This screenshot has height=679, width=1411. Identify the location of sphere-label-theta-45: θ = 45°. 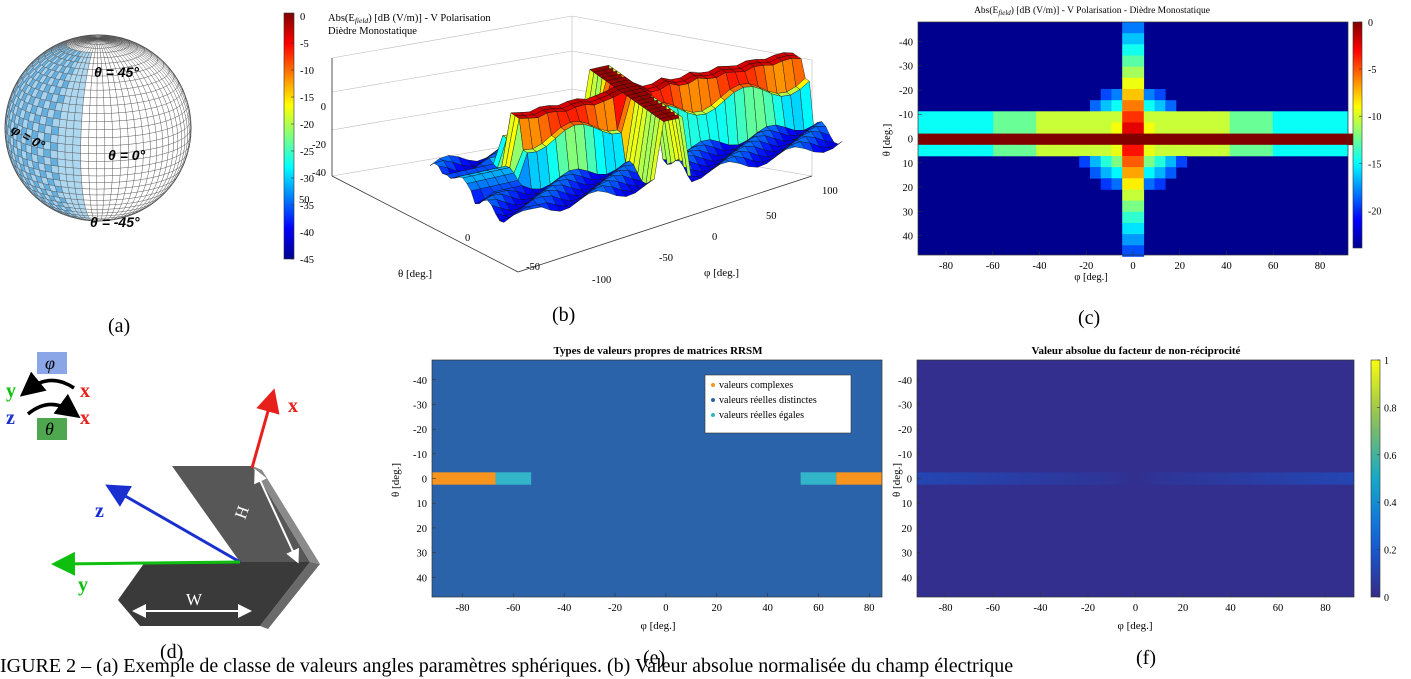
(116, 72).